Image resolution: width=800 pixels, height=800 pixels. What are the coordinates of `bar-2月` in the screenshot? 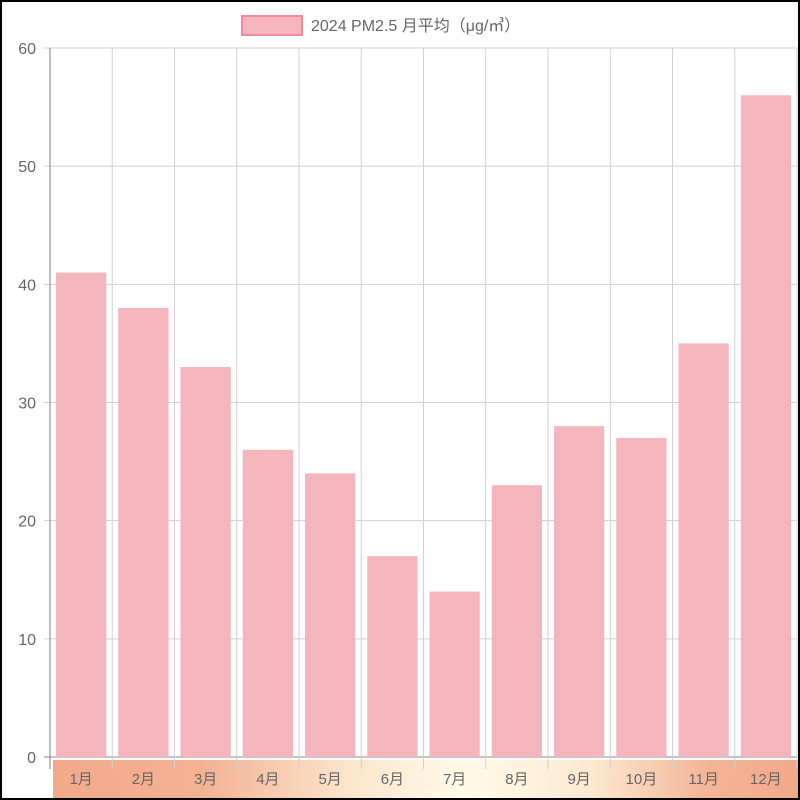 It's located at (143, 532).